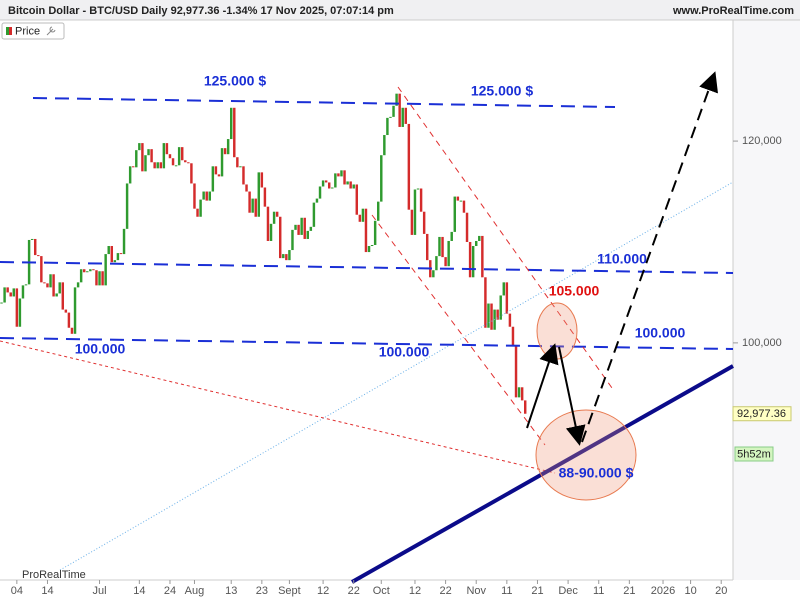 This screenshot has width=800, height=600. I want to click on target-circle, so click(586, 455).